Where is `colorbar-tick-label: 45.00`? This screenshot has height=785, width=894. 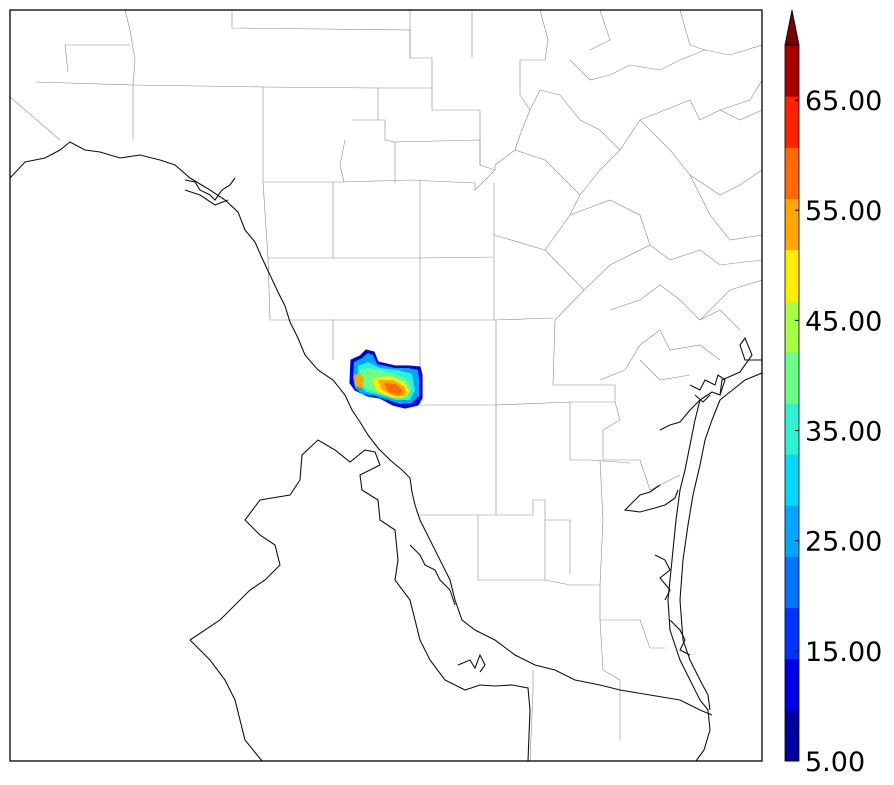 colorbar-tick-label: 45.00 is located at coordinates (843, 321).